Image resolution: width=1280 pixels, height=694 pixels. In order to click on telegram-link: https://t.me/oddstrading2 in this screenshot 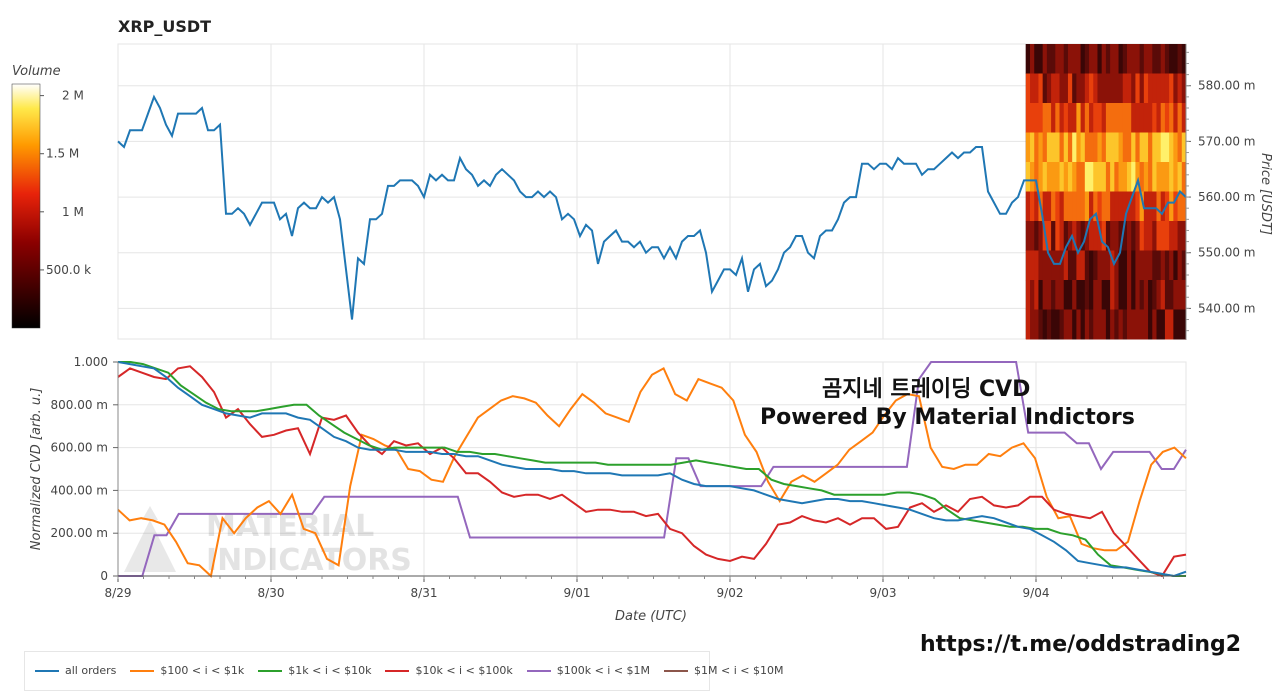, I will do `click(1081, 644)`.